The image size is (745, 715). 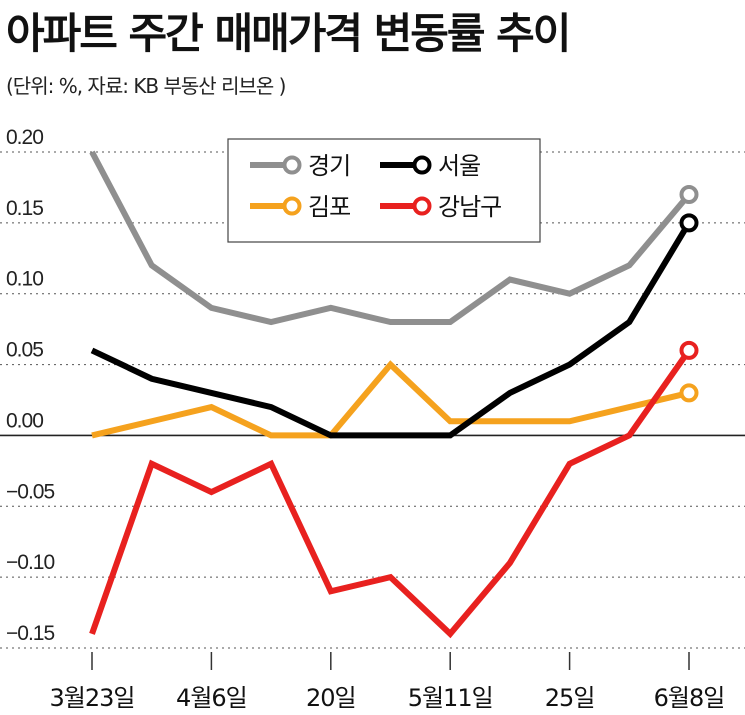 I want to click on y-tick-label: 0.15, so click(x=24, y=208).